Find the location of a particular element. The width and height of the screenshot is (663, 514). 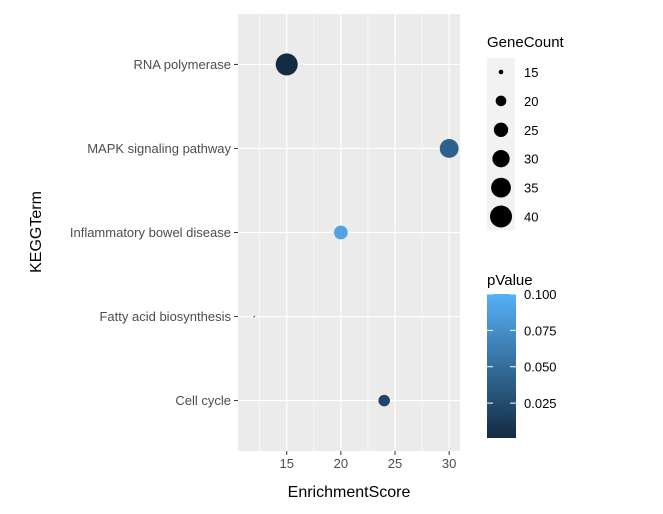

y-tick-label: MAPK signaling pathway is located at coordinates (159, 148).